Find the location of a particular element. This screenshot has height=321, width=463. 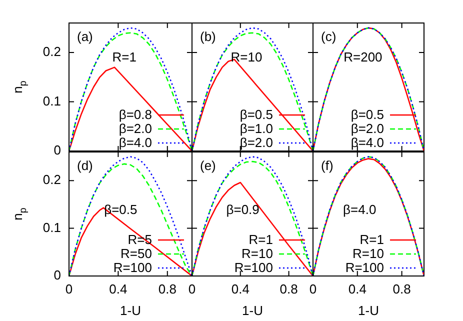

annotation: β=0.9 is located at coordinates (243, 210).